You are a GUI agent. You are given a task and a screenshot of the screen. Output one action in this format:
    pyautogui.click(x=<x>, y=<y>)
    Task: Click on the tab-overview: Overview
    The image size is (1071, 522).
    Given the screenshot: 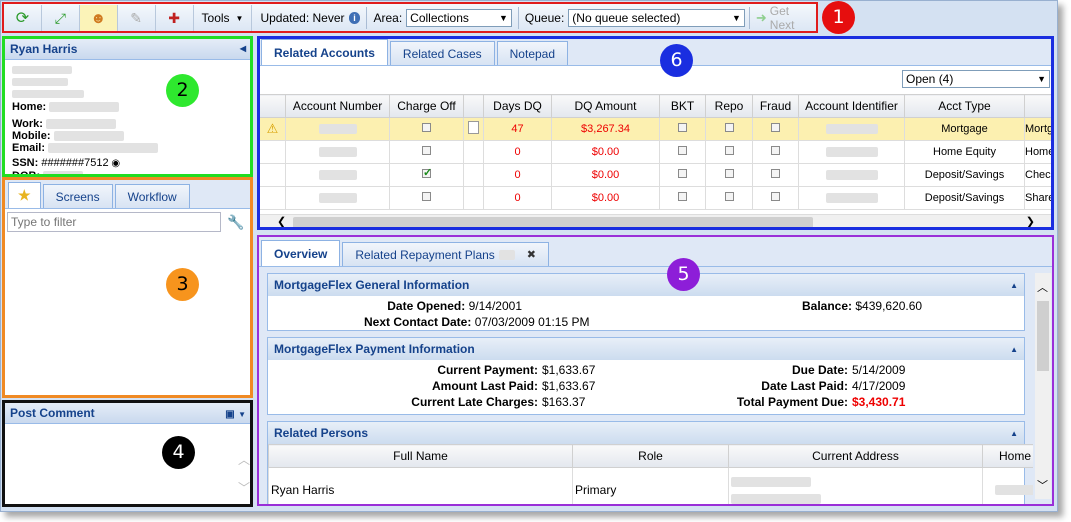 What is the action you would take?
    pyautogui.click(x=301, y=253)
    